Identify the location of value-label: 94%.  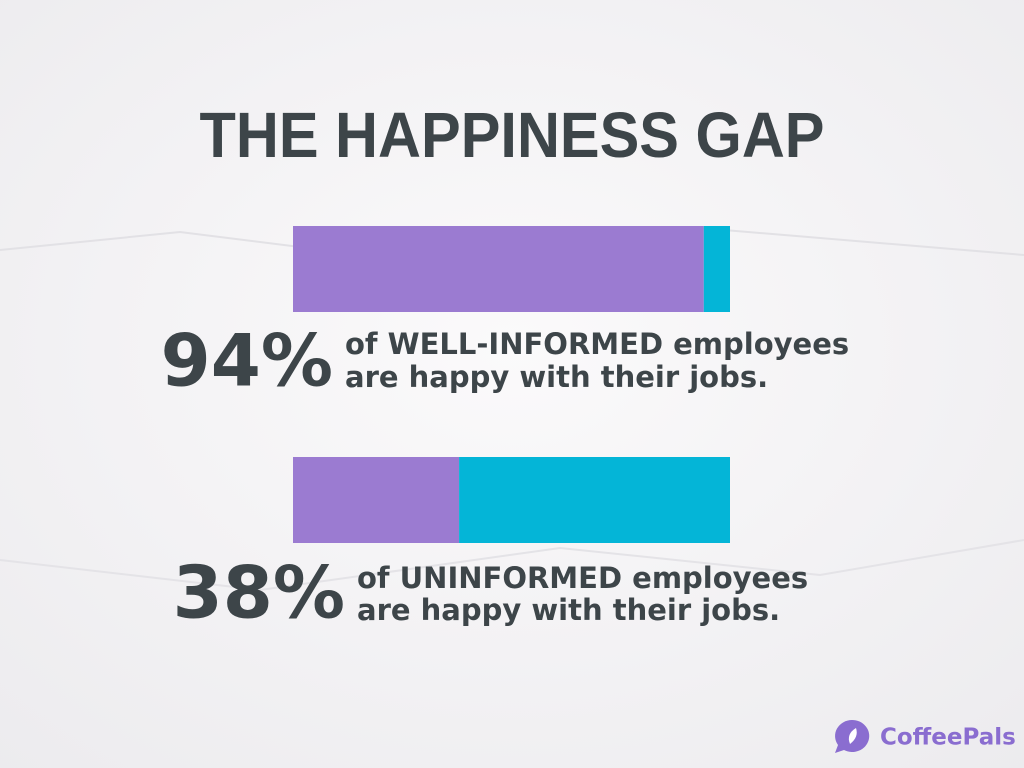
(247, 361).